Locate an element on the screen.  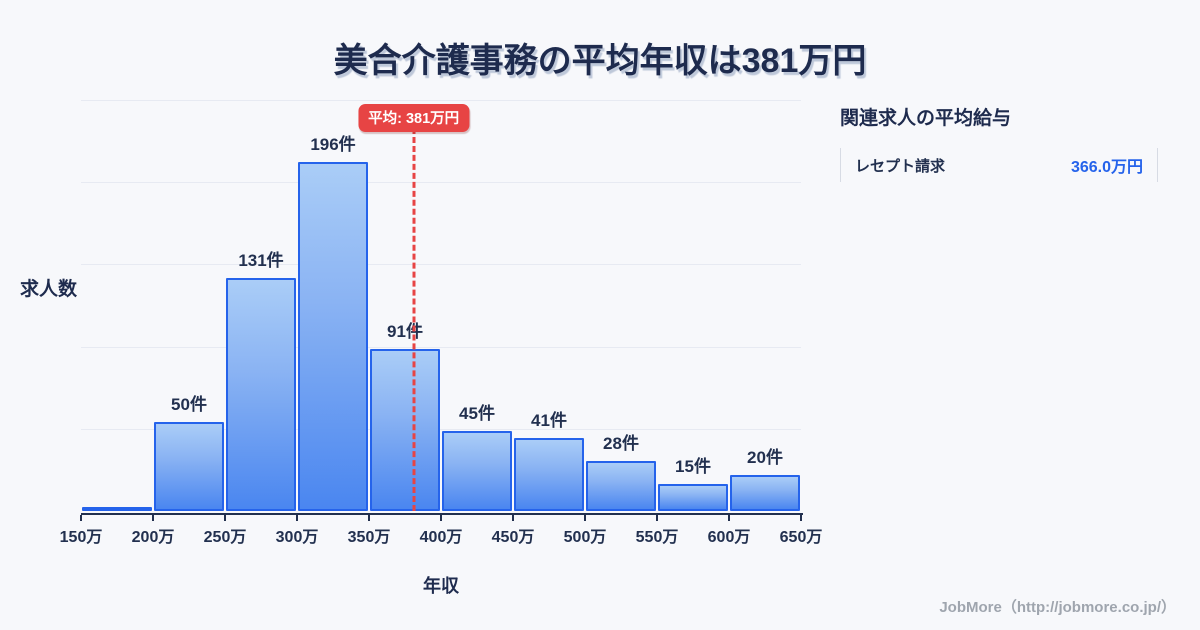
x-axis-tick-label: 250万 is located at coordinates (225, 537).